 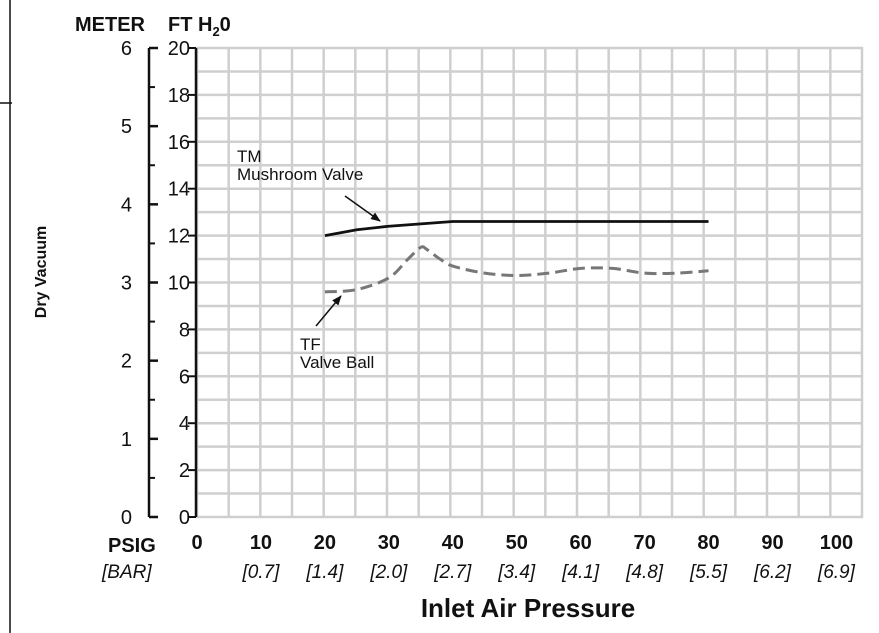 I want to click on x-unit-bar-label: [BAR], so click(x=126, y=572).